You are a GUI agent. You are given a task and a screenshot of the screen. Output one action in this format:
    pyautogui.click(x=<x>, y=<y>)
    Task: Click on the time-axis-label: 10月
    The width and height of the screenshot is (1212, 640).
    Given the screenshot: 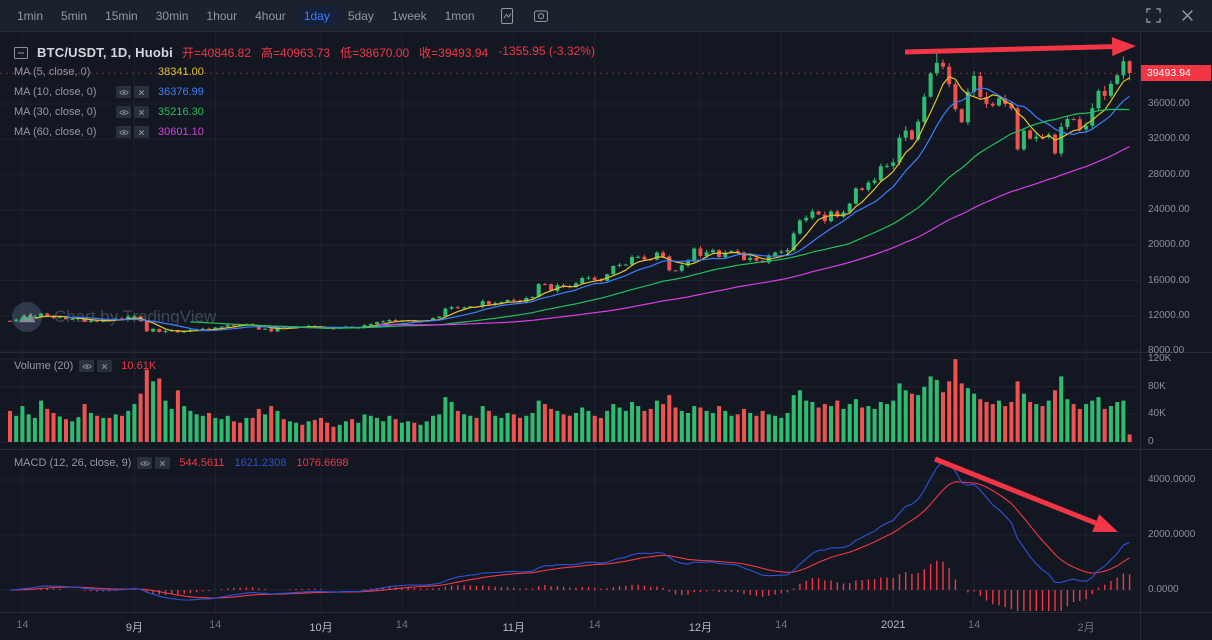 What is the action you would take?
    pyautogui.click(x=321, y=628)
    